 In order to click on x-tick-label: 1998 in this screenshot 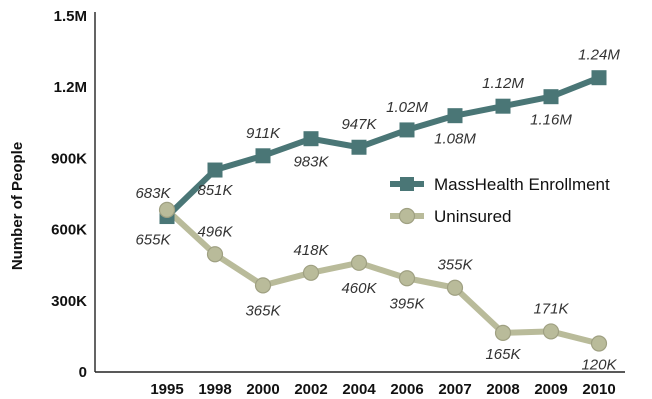, I will do `click(214, 389)`.